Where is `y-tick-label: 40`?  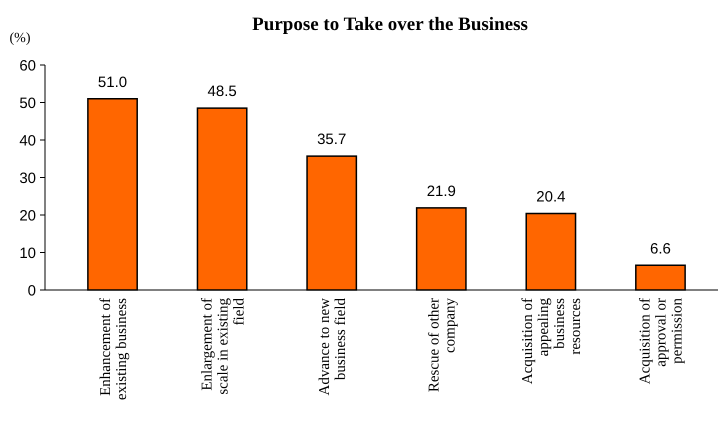 y-tick-label: 40 is located at coordinates (27, 141).